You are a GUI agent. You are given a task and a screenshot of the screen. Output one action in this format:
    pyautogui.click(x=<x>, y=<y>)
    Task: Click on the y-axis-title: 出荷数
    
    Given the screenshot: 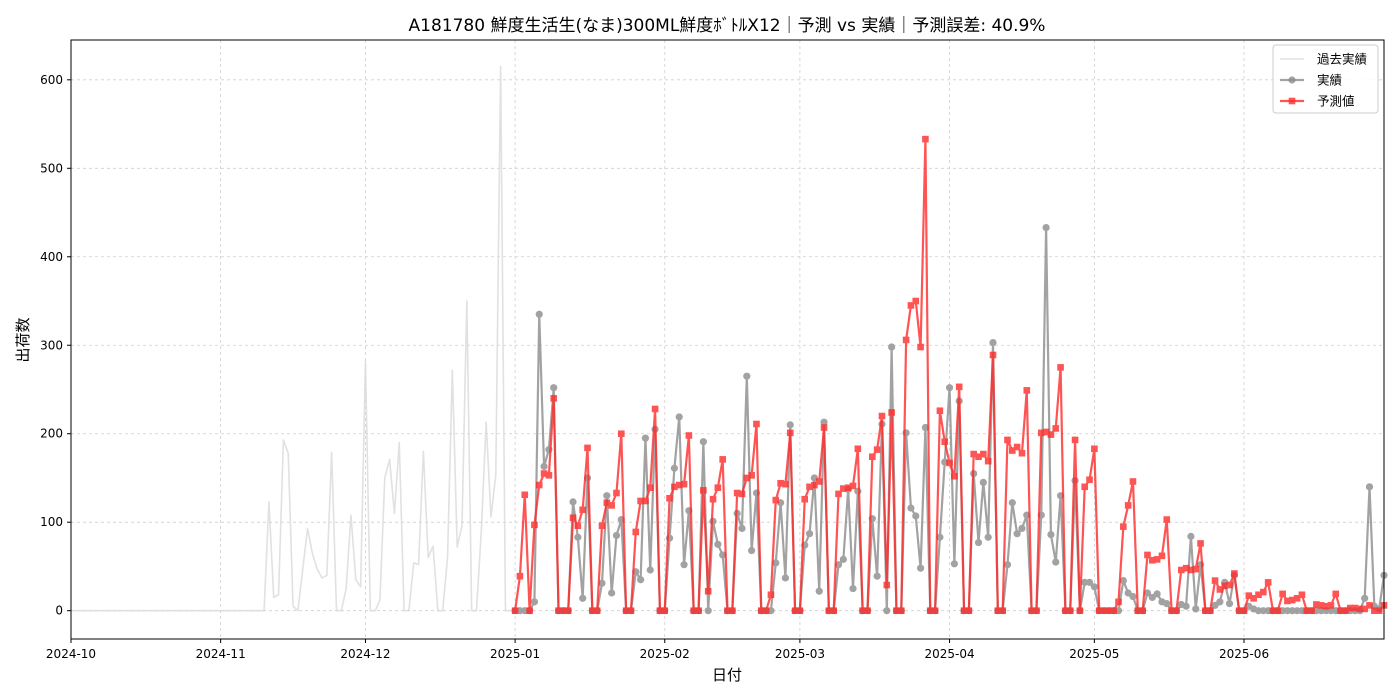 What is the action you would take?
    pyautogui.click(x=23, y=339)
    